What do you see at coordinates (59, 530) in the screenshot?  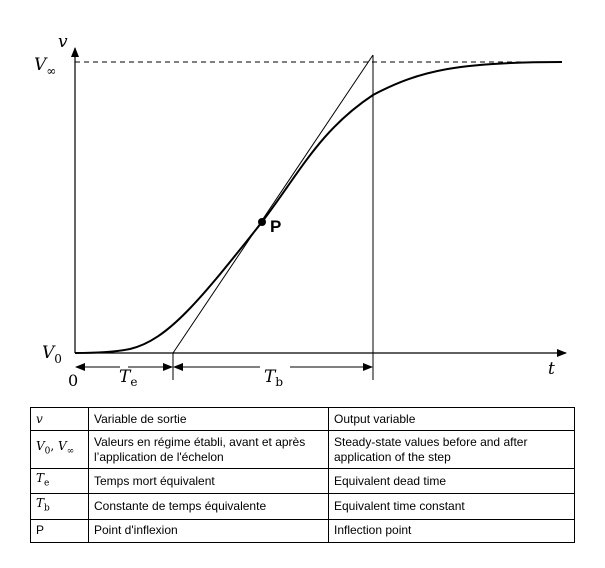 I see `legend-symbol: P` at bounding box center [59, 530].